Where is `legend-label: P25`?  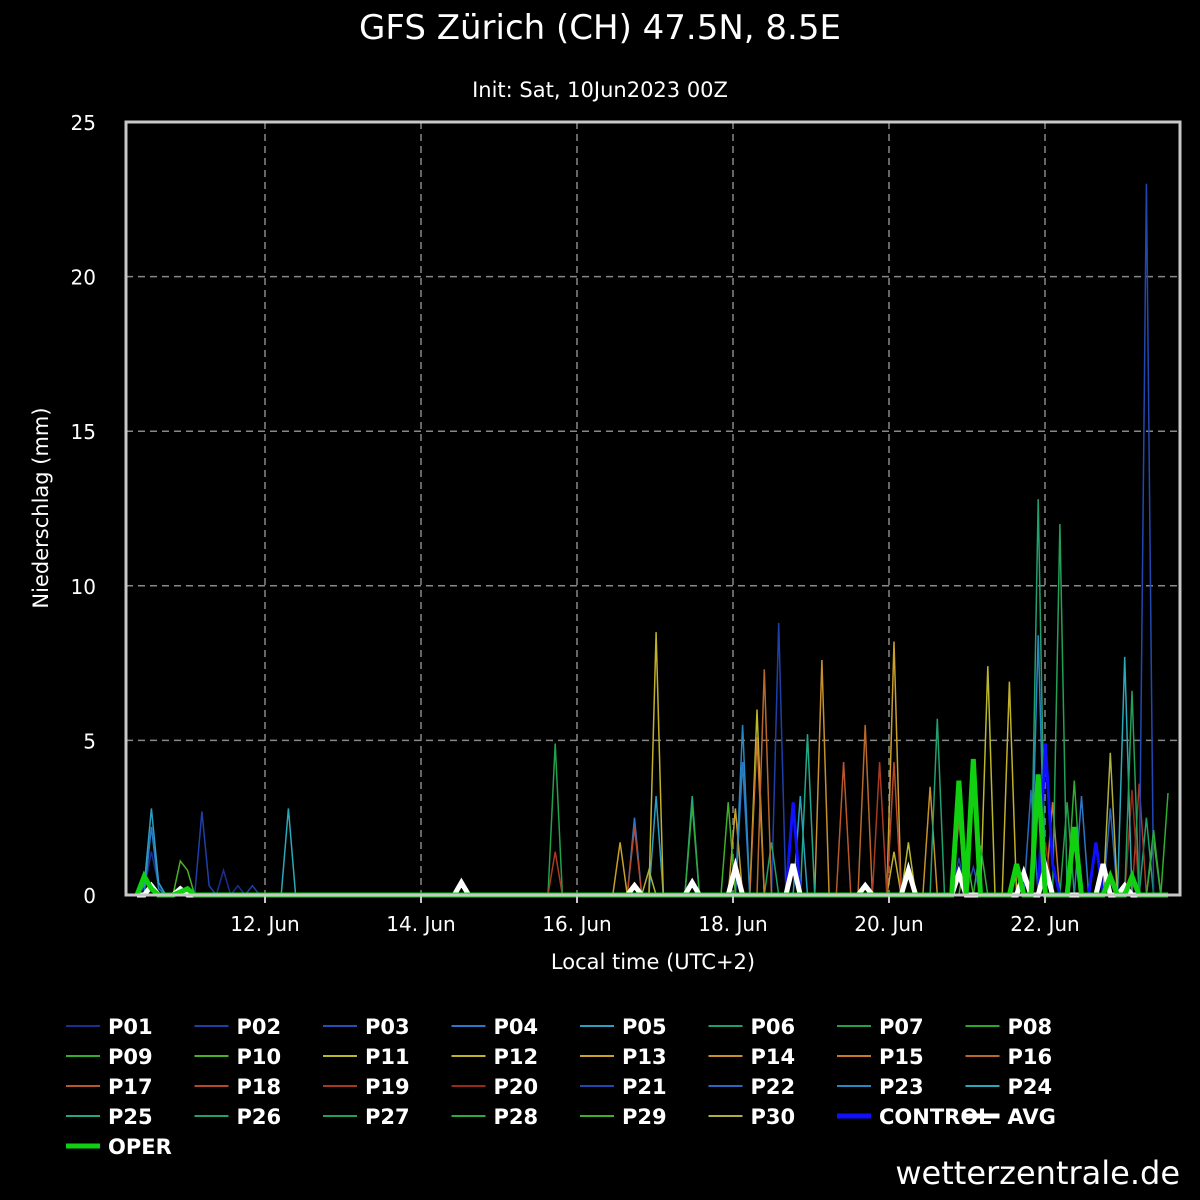
legend-label: P25 is located at coordinates (130, 1117).